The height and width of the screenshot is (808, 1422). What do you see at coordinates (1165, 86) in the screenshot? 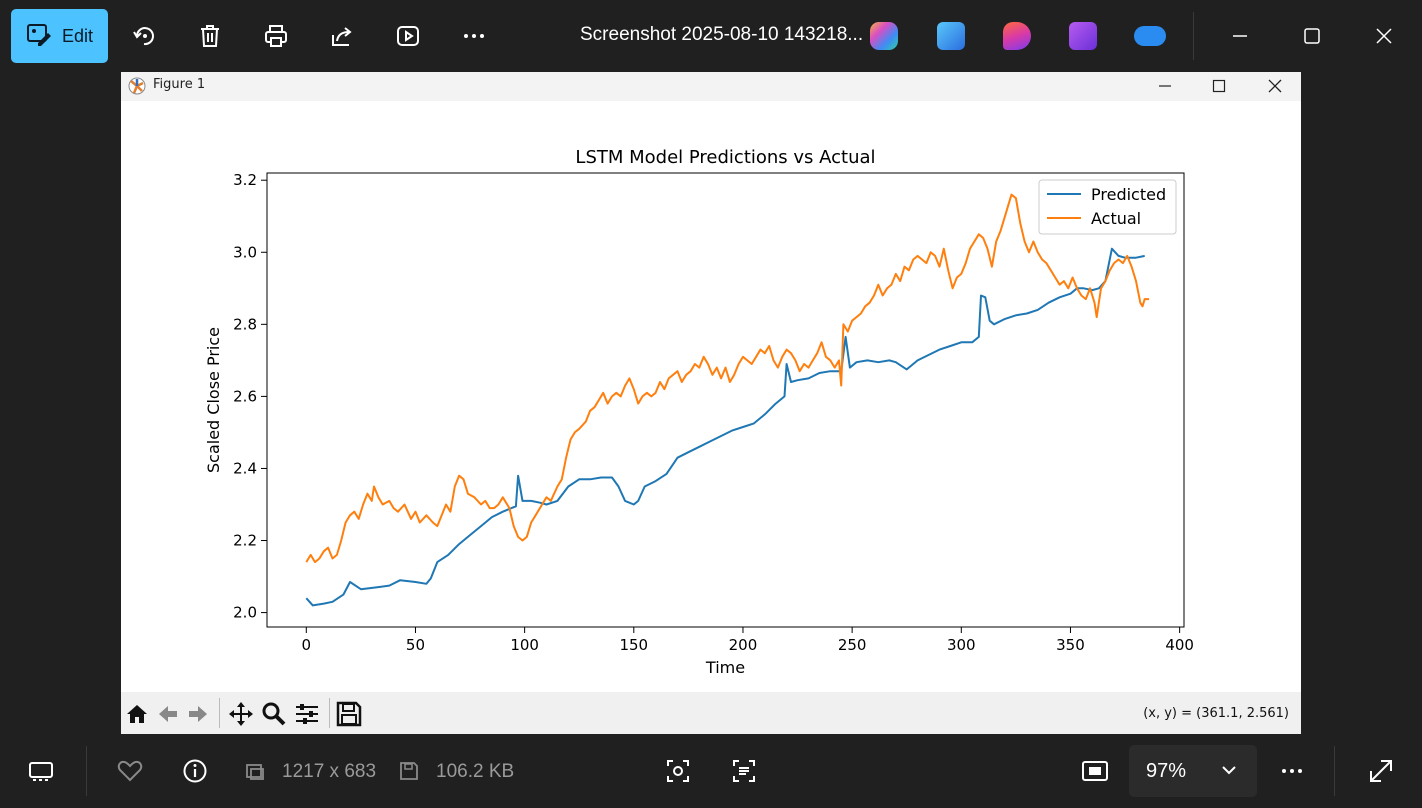
I see `figure-minimize-icon` at bounding box center [1165, 86].